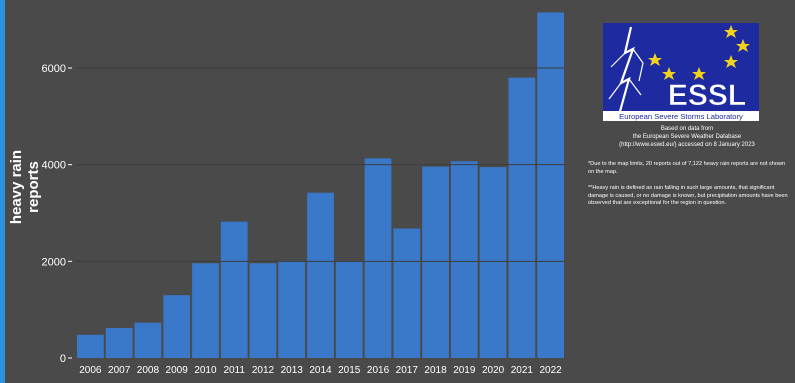 The image size is (795, 383). What do you see at coordinates (54, 69) in the screenshot?
I see `y-tick-label: 6000` at bounding box center [54, 69].